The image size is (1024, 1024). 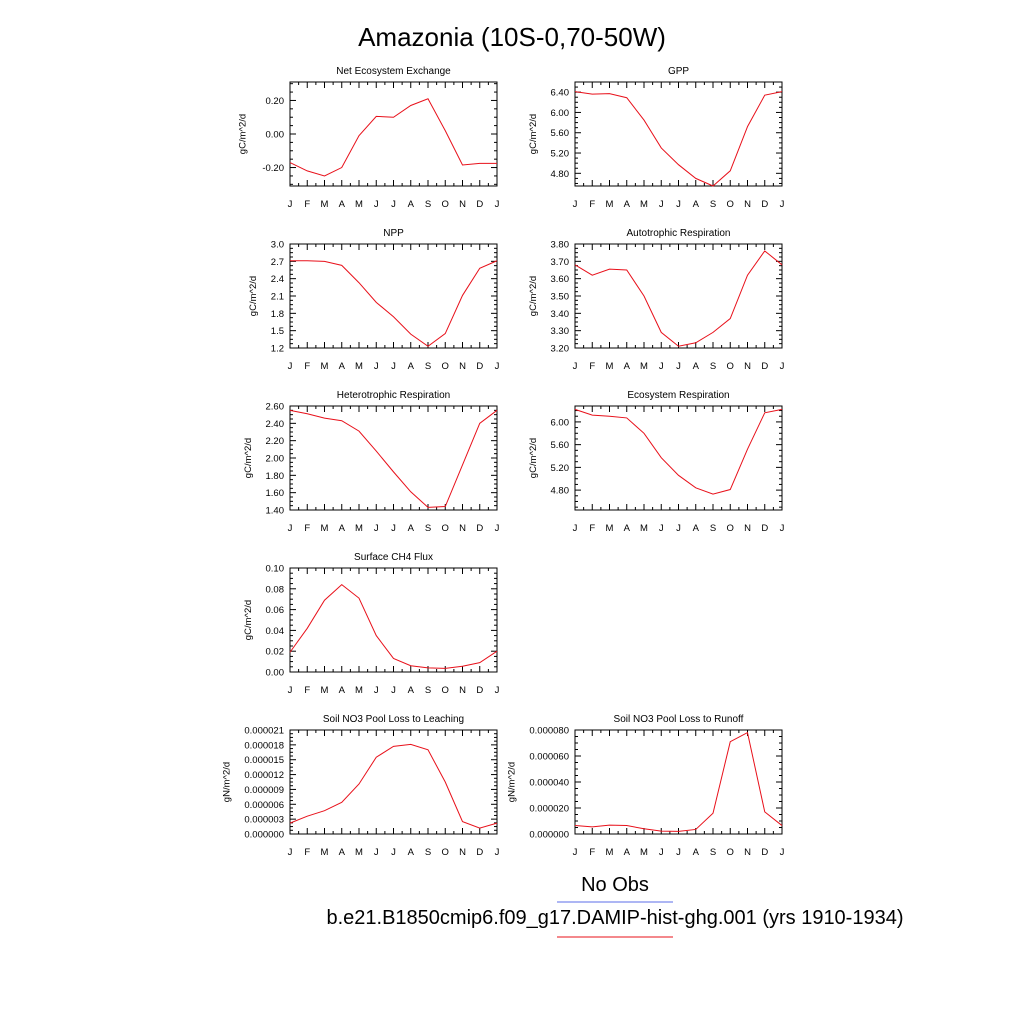 I want to click on y-tick-label: 2.1, so click(x=277, y=297).